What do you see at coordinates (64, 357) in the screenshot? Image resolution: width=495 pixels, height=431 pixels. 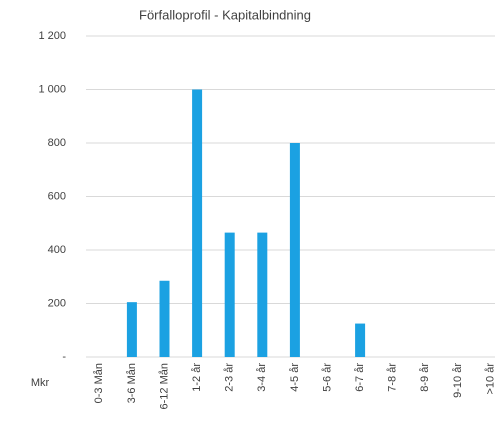 I see `y-tick-label: -` at bounding box center [64, 357].